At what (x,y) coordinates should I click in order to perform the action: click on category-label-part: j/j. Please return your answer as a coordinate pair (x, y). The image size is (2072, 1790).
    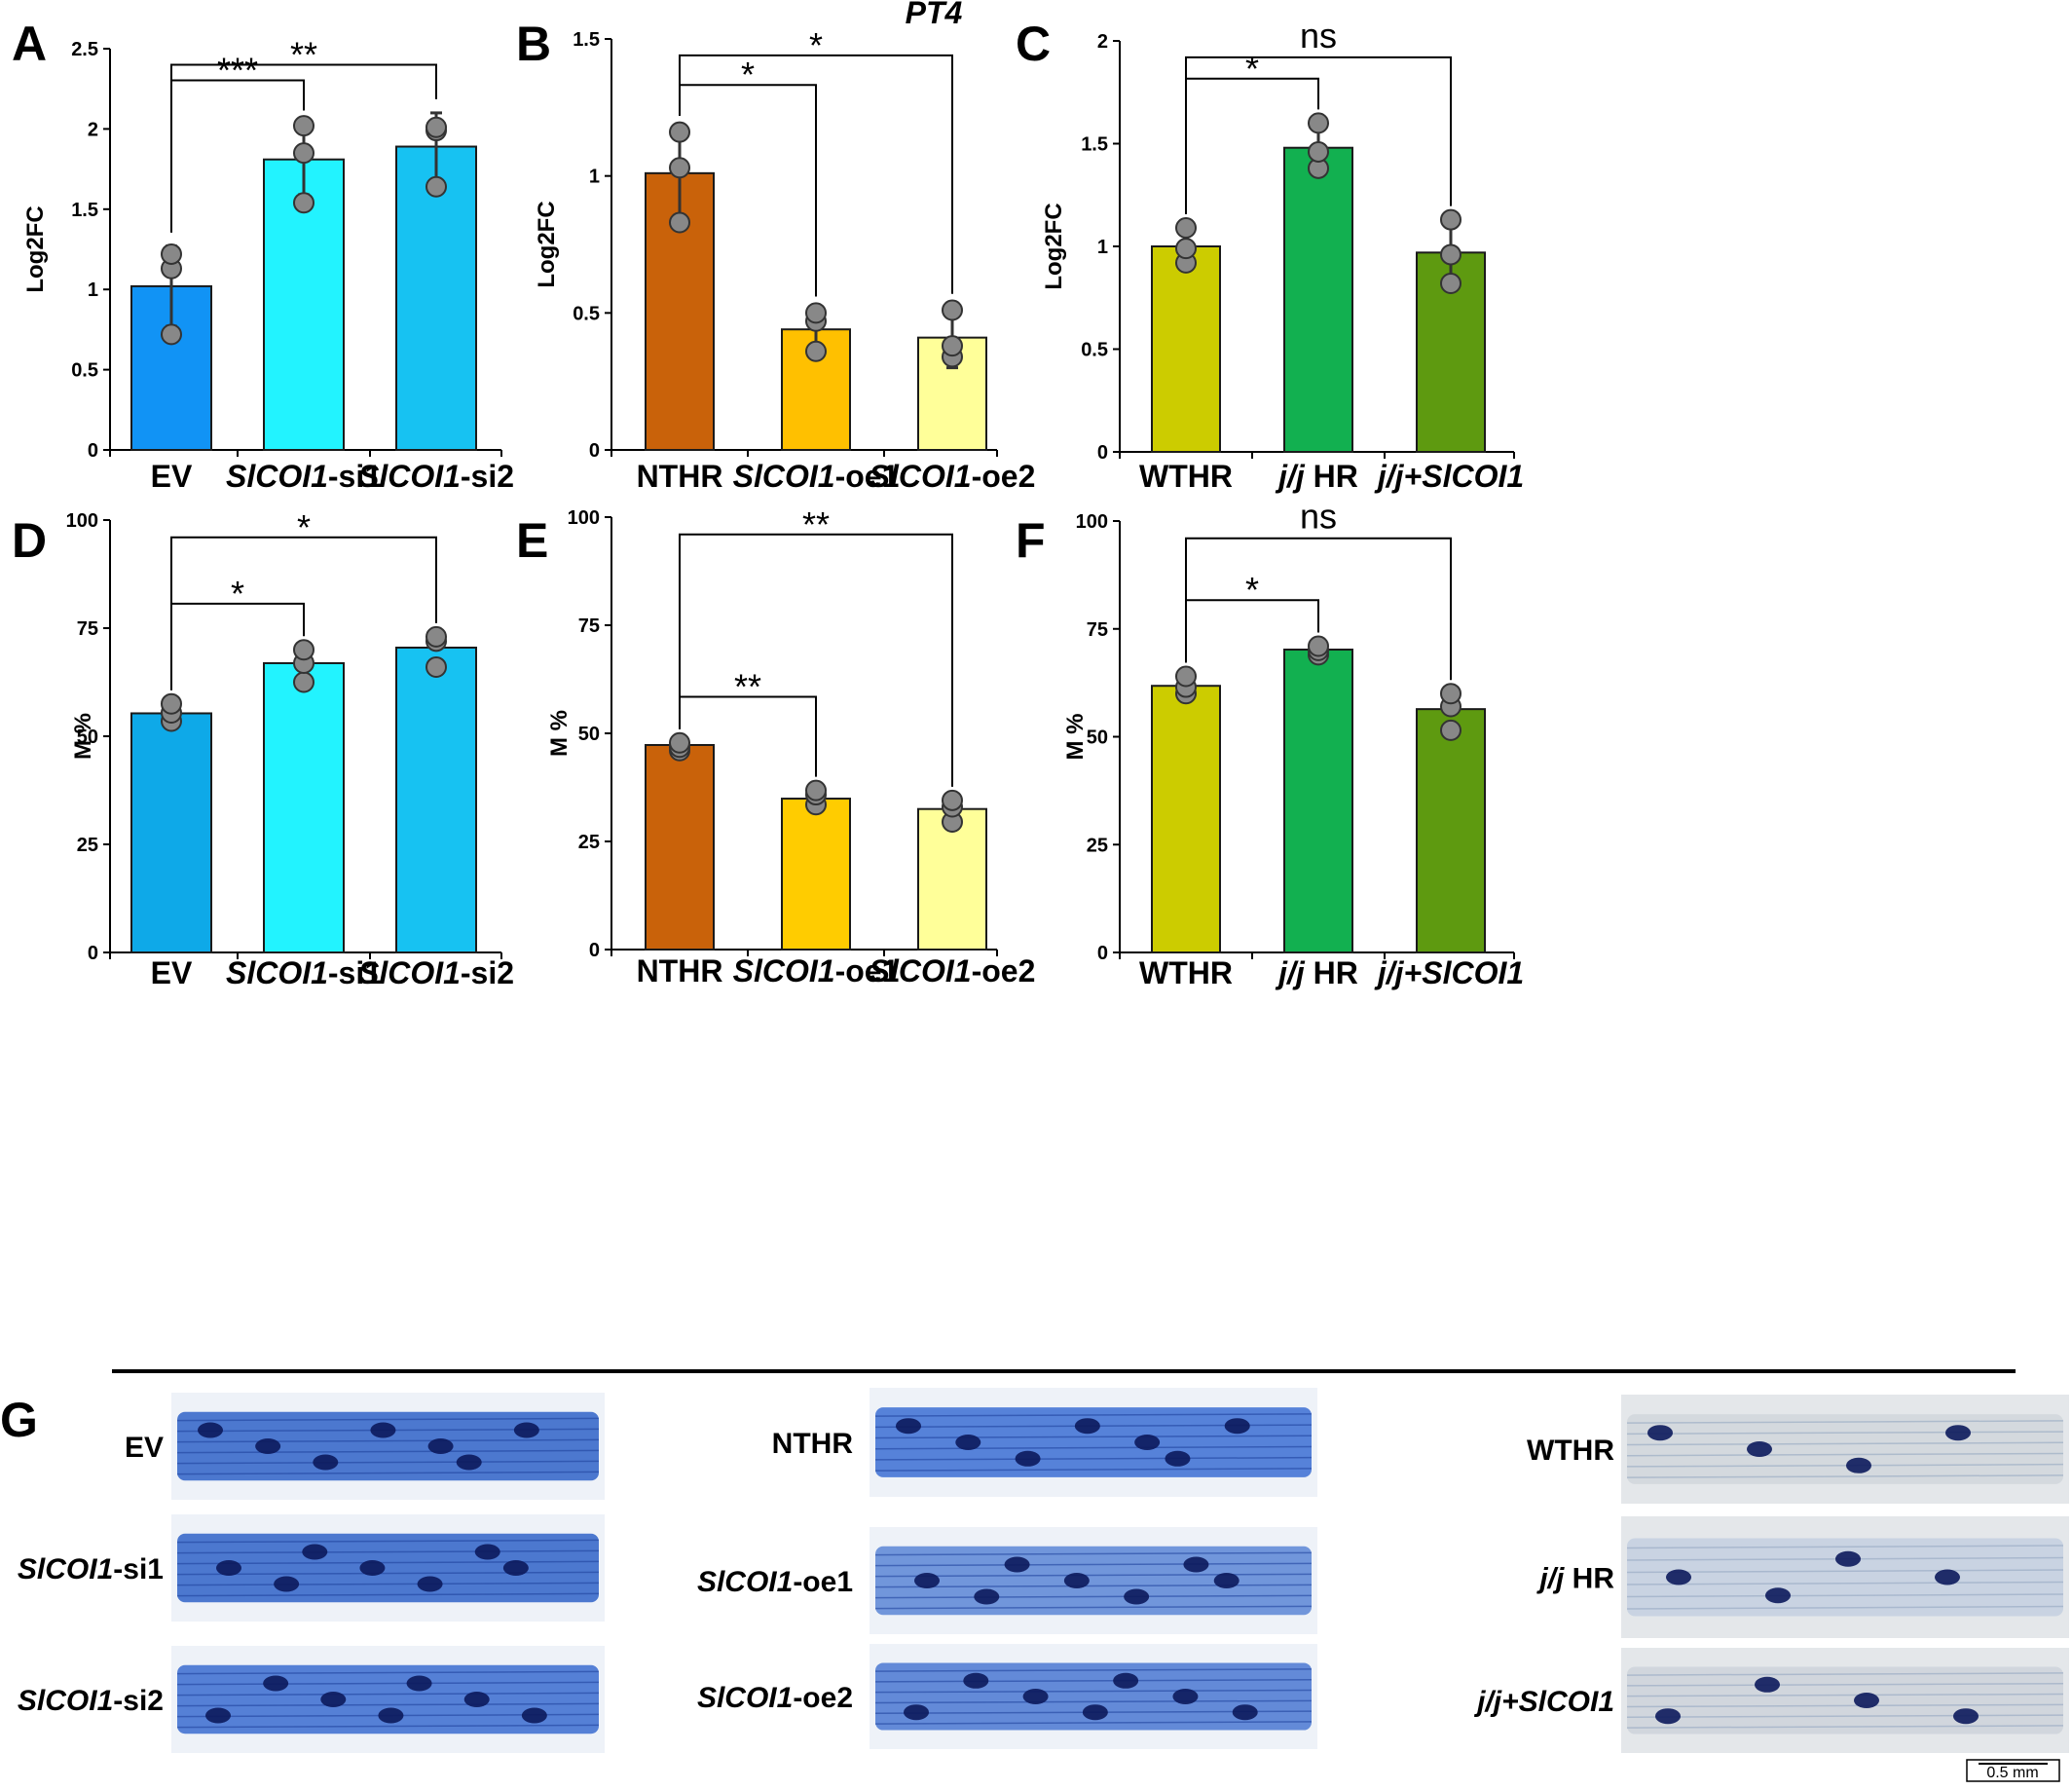
    Looking at the image, I should click on (1290, 476).